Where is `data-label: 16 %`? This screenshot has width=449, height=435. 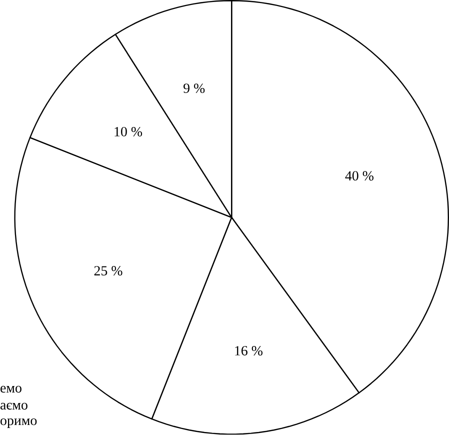 data-label: 16 % is located at coordinates (248, 351).